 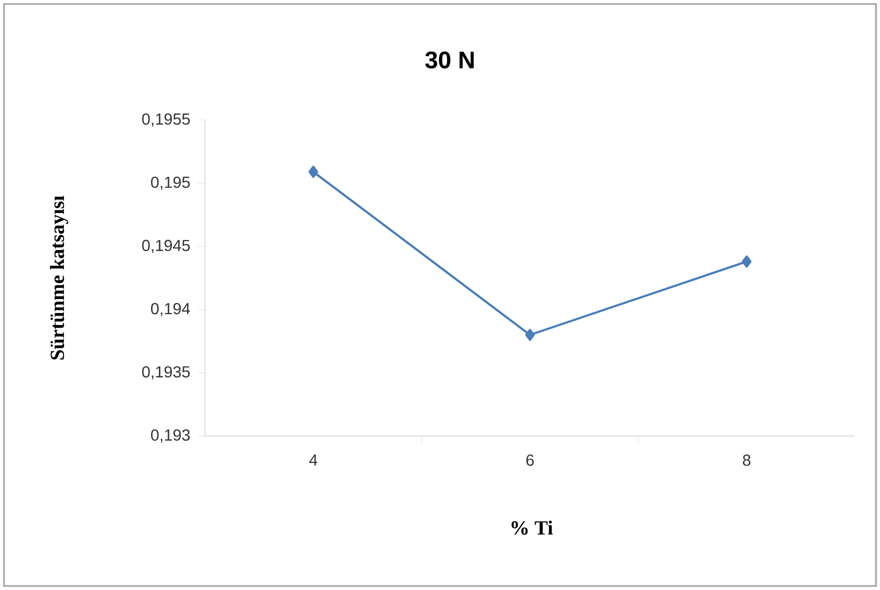 What do you see at coordinates (449, 60) in the screenshot?
I see `chart-title: 30 N` at bounding box center [449, 60].